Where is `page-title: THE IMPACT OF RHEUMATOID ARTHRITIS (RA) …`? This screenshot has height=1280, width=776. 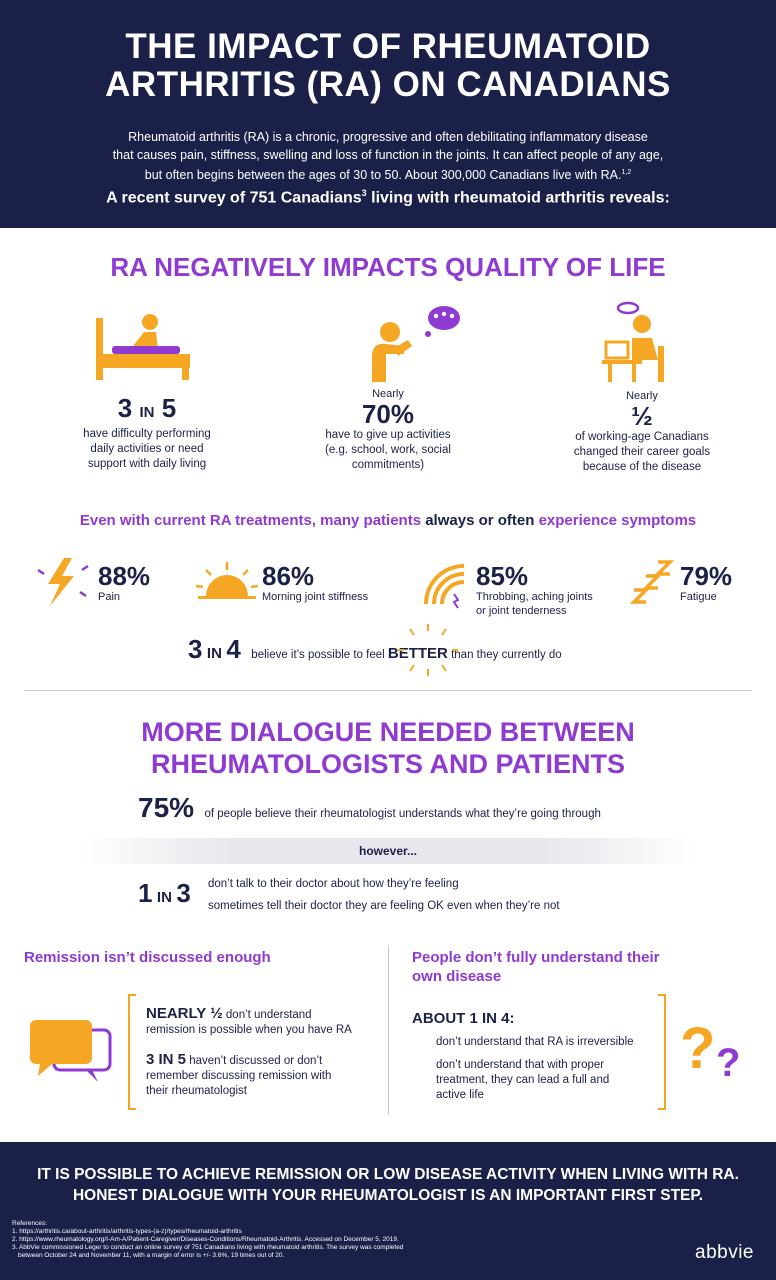
page-title: THE IMPACT OF RHEUMATOID ARTHRITIS (RA) … is located at coordinates (388, 66).